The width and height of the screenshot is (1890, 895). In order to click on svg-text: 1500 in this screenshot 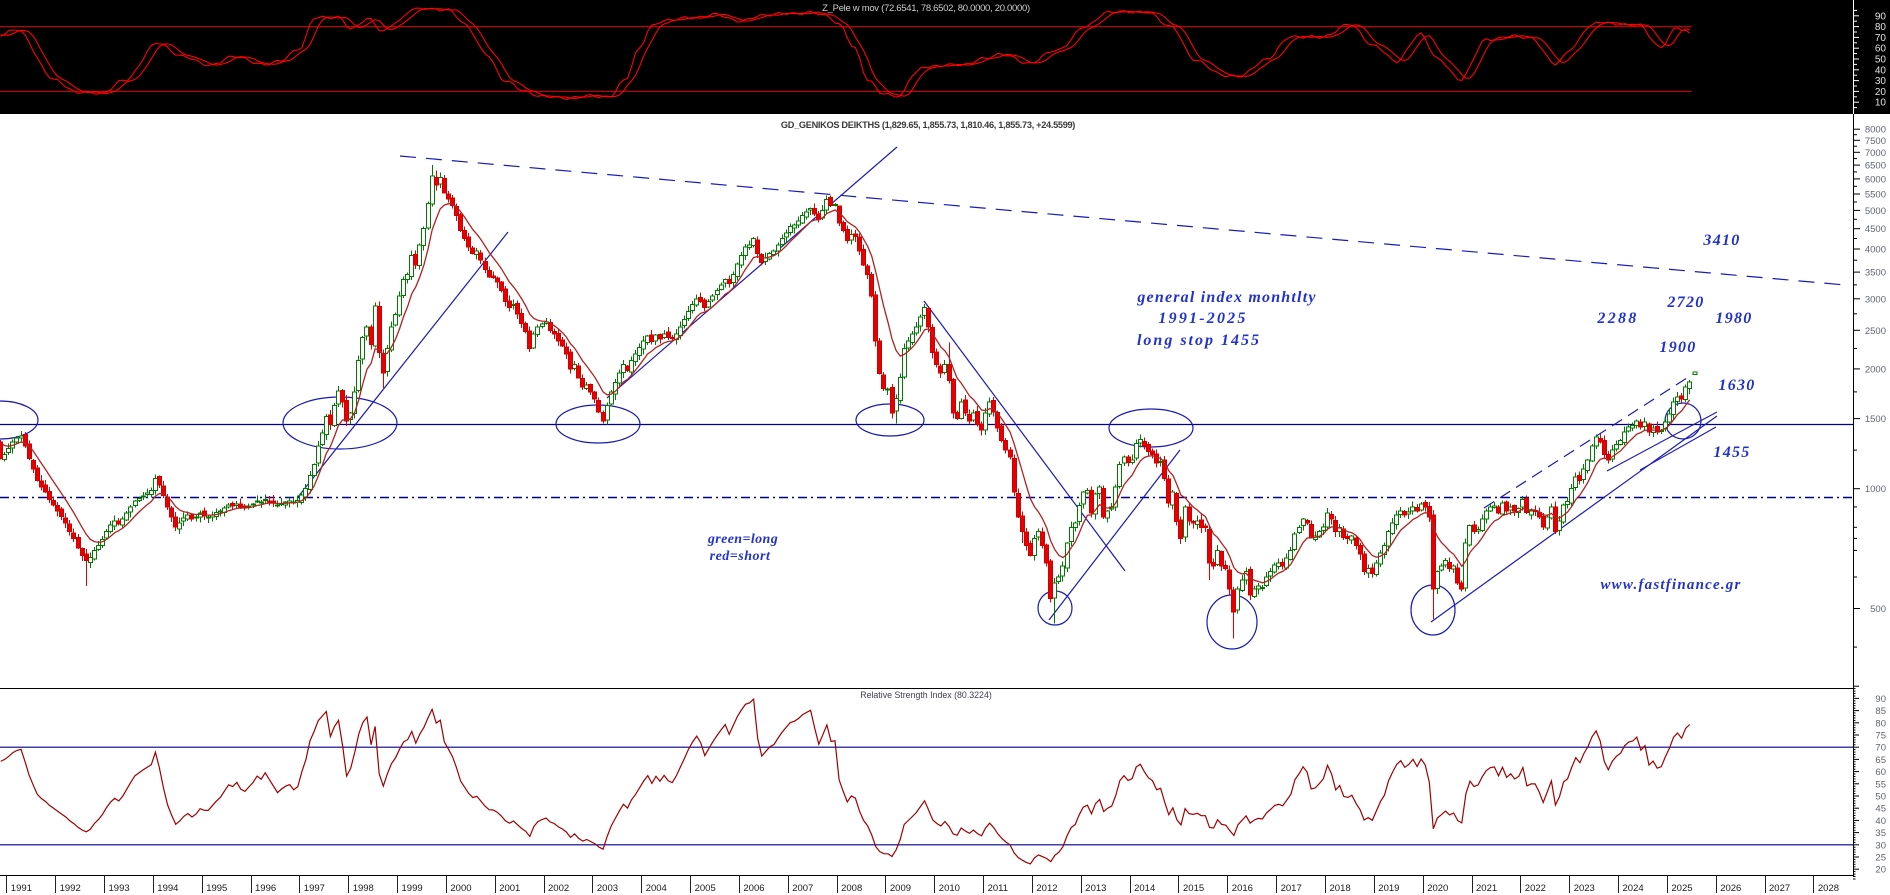, I will do `click(1875, 419)`.